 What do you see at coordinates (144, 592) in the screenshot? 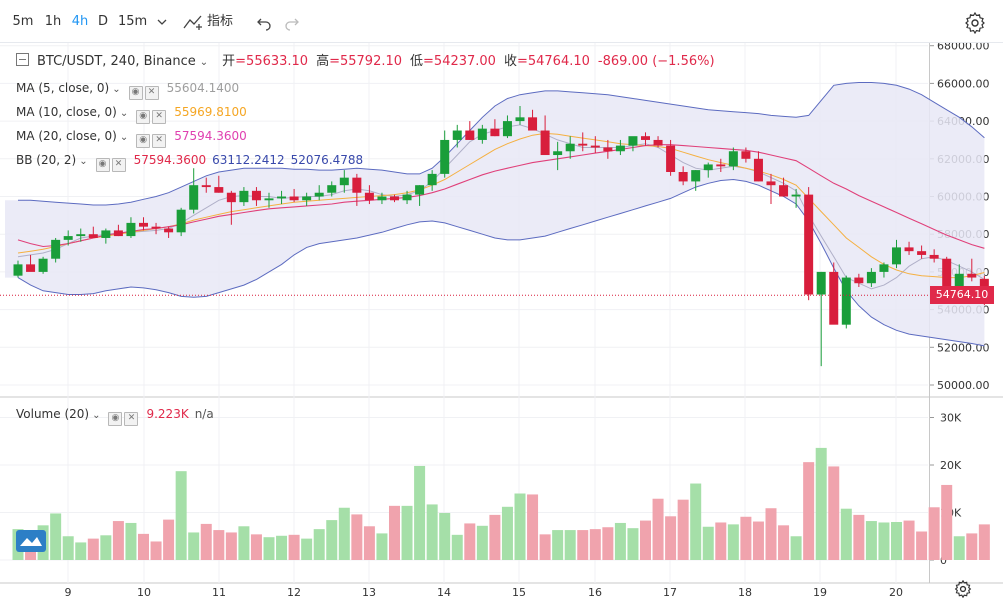
I see `time-axis-label: 10` at bounding box center [144, 592].